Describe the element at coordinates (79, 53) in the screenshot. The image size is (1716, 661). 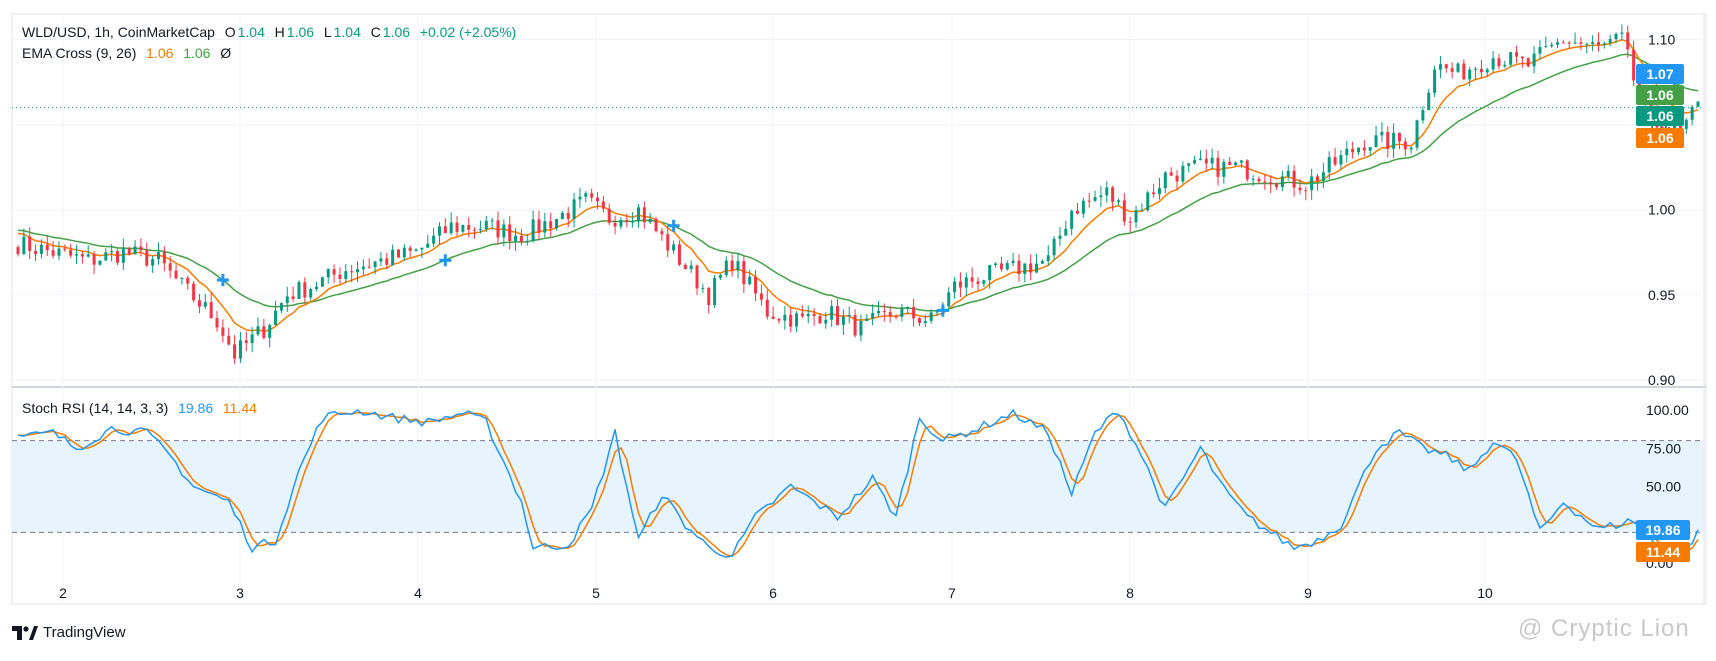
I see `ema-name: EMA Cross (9, 26)` at that location.